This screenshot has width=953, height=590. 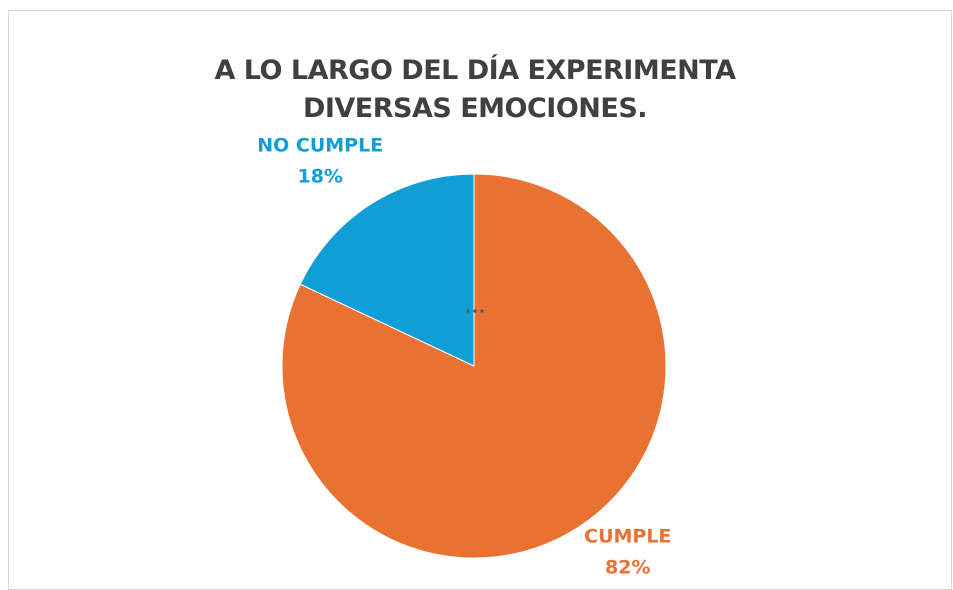 What do you see at coordinates (475, 311) in the screenshot?
I see `more-icon` at bounding box center [475, 311].